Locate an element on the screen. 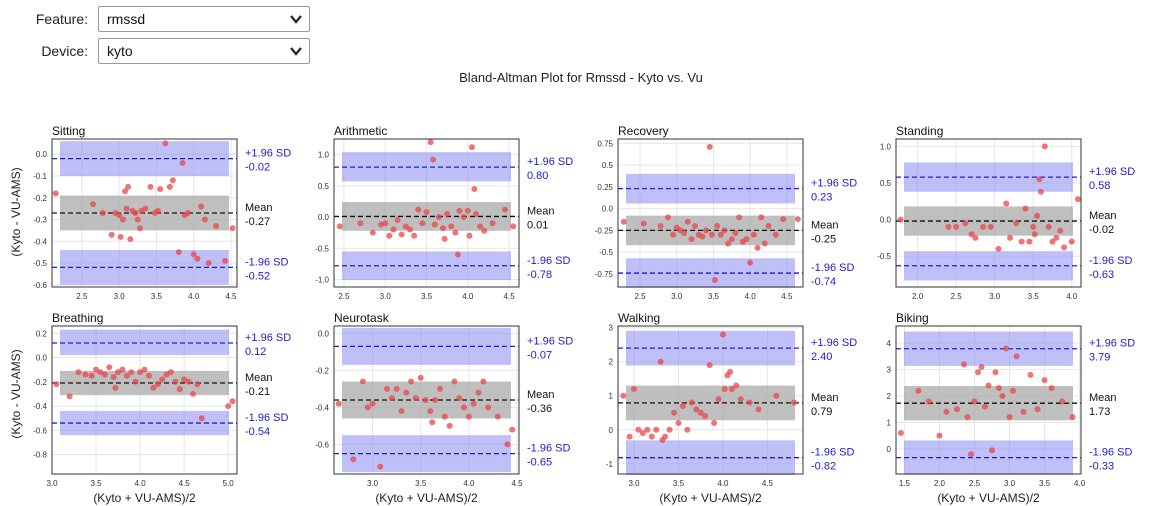  y-tick-label: 0.0 is located at coordinates (42, 154).